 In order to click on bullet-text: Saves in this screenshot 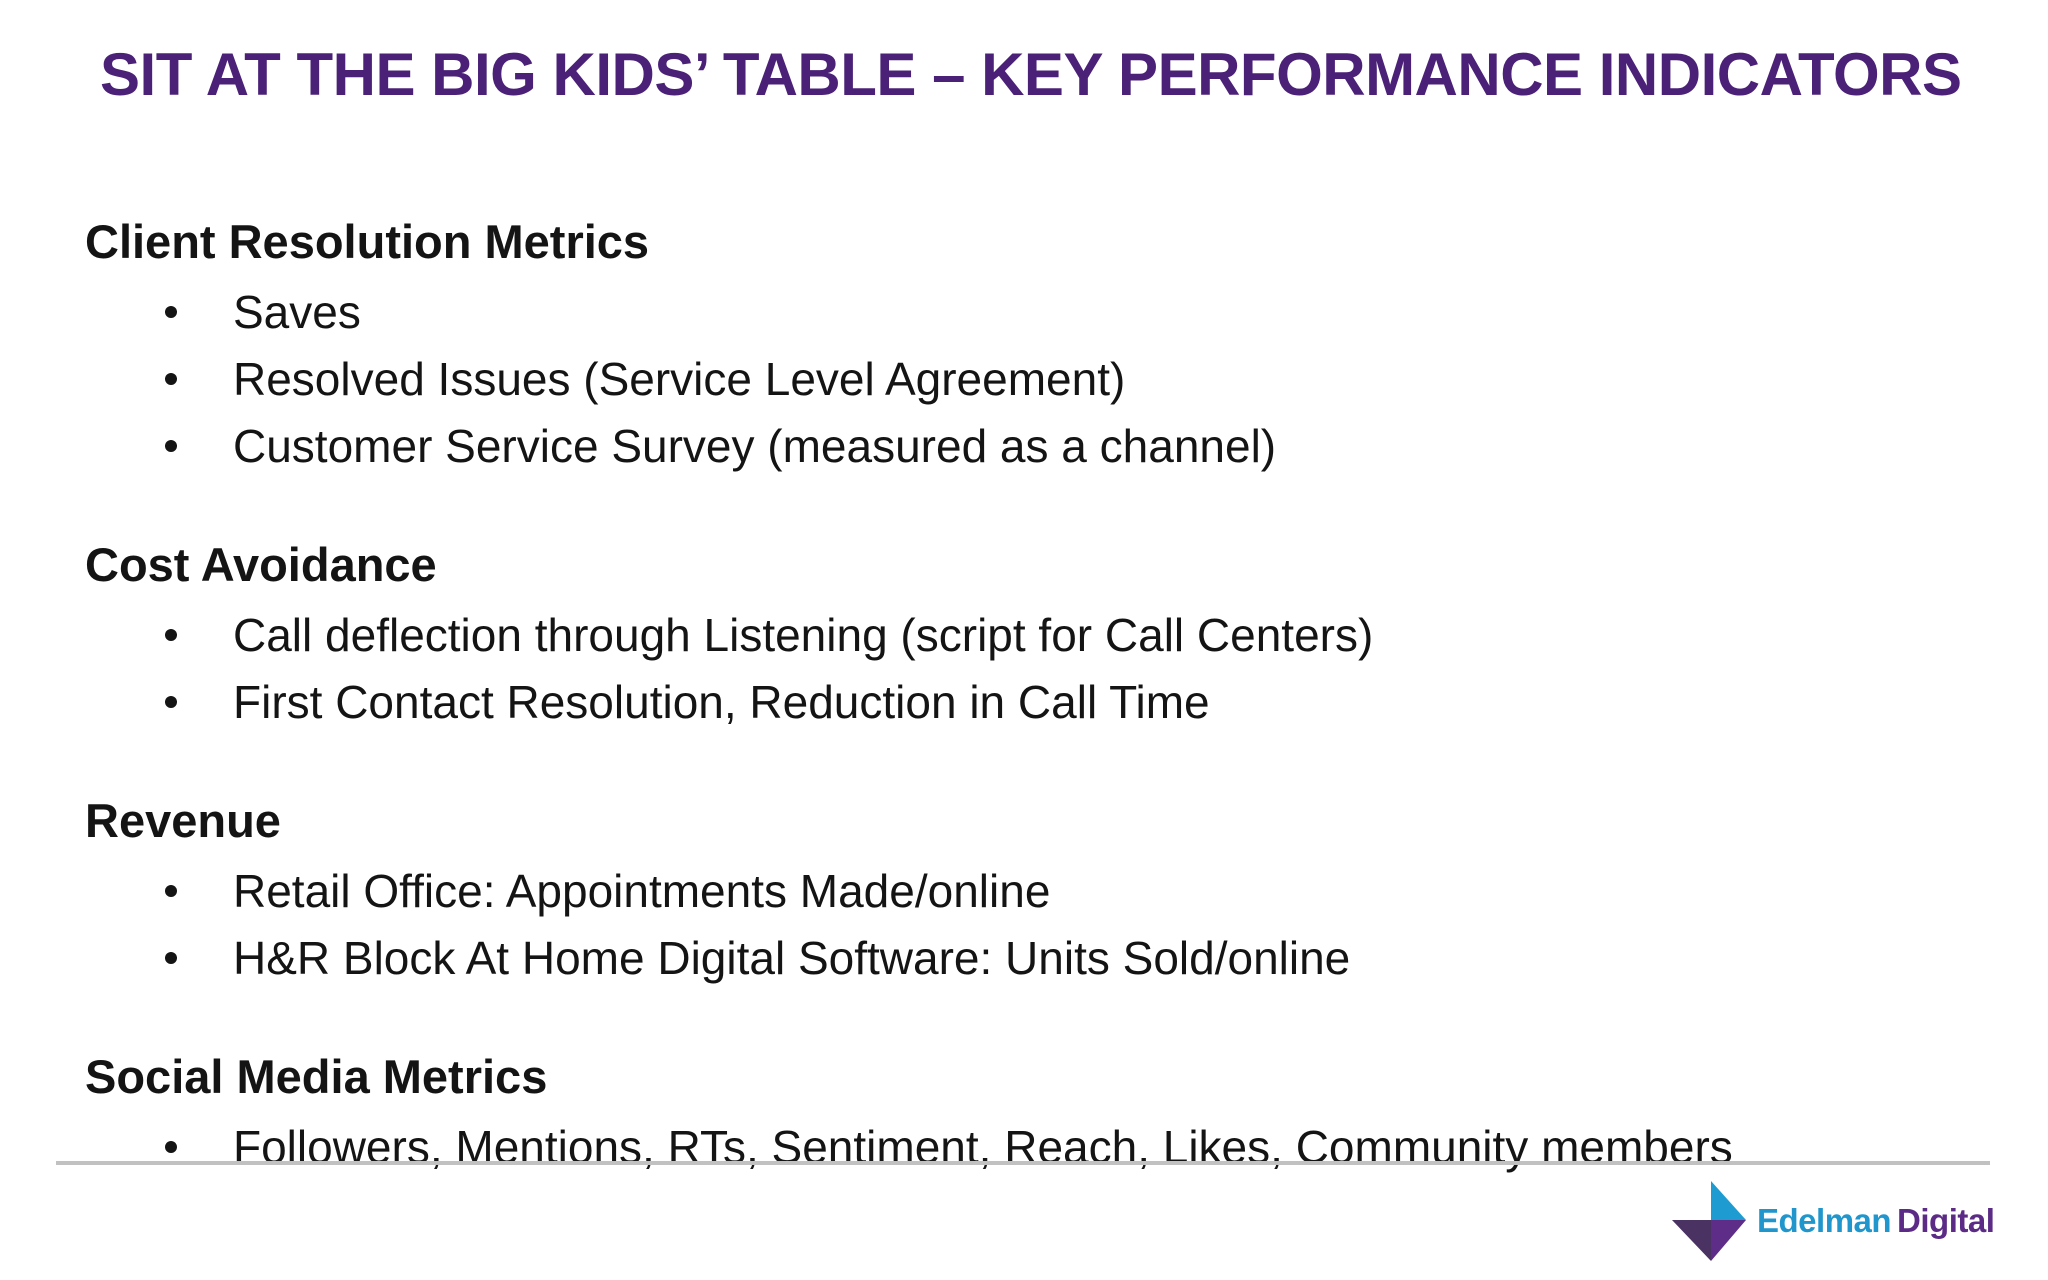, I will do `click(297, 311)`.